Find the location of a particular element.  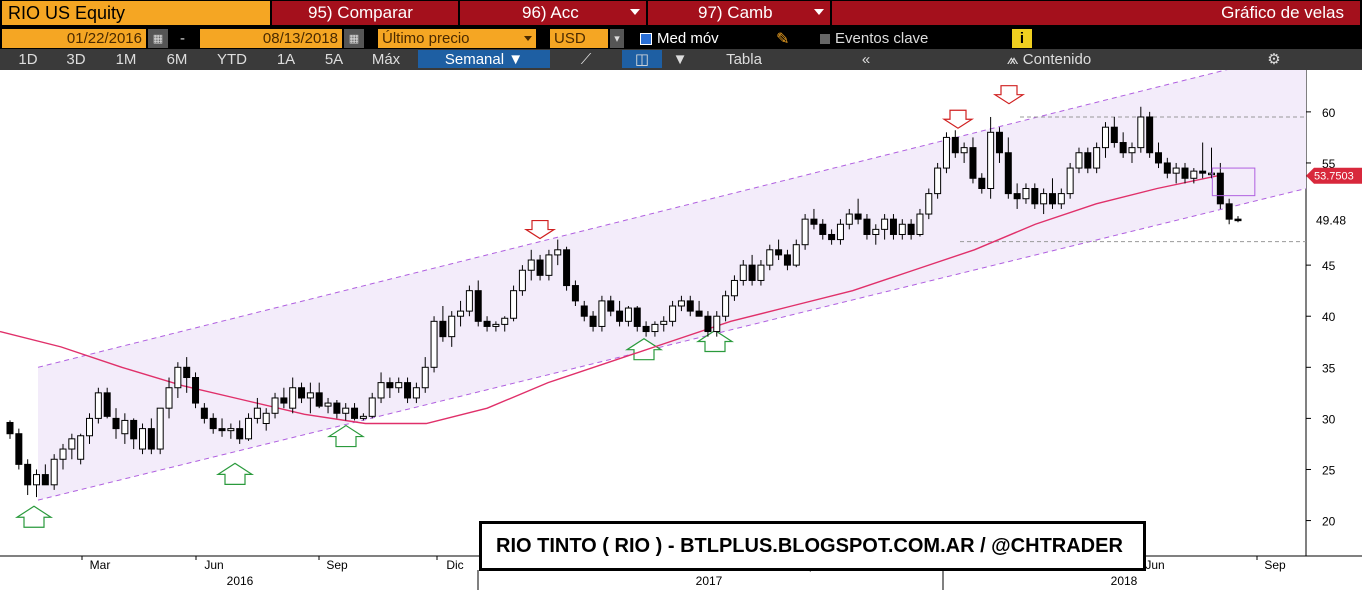

price-type-select: Último precio is located at coordinates (457, 38).